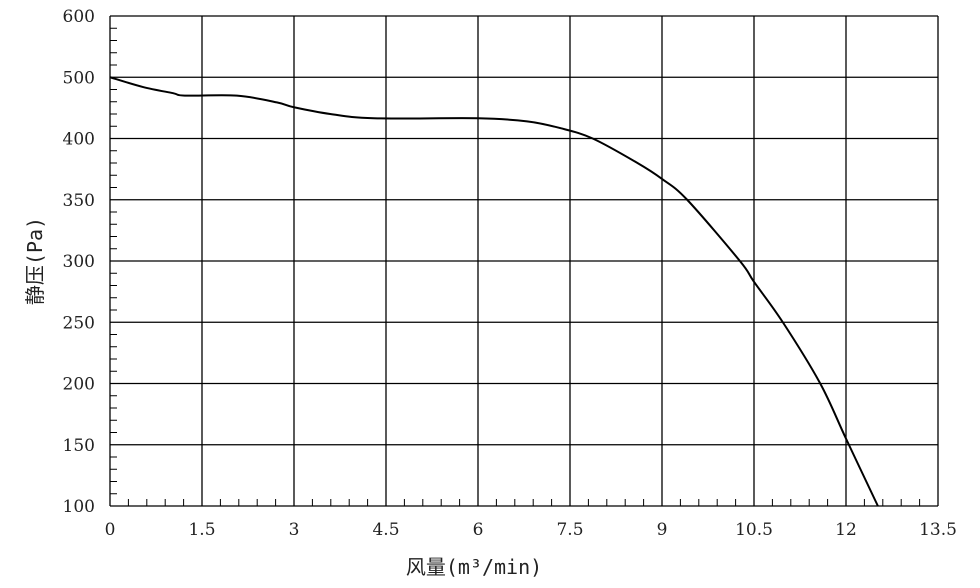 The image size is (980, 588). Describe the element at coordinates (662, 530) in the screenshot. I see `x-tick-label: 9` at that location.